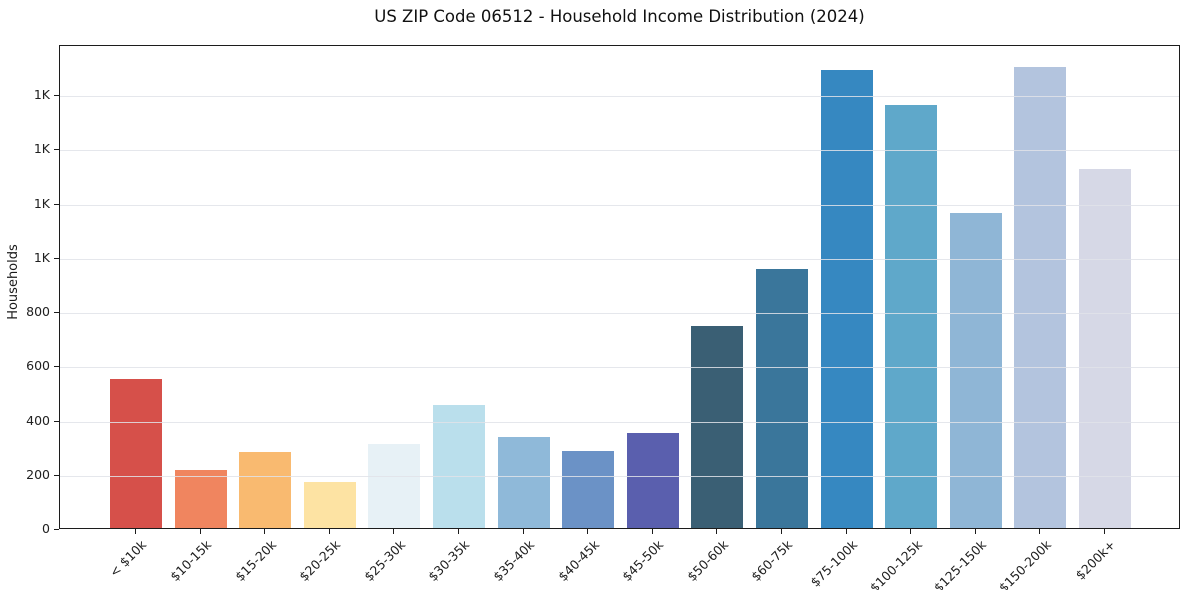 The height and width of the screenshot is (590, 1189). I want to click on x-tick-label: $200k+, so click(1095, 560).